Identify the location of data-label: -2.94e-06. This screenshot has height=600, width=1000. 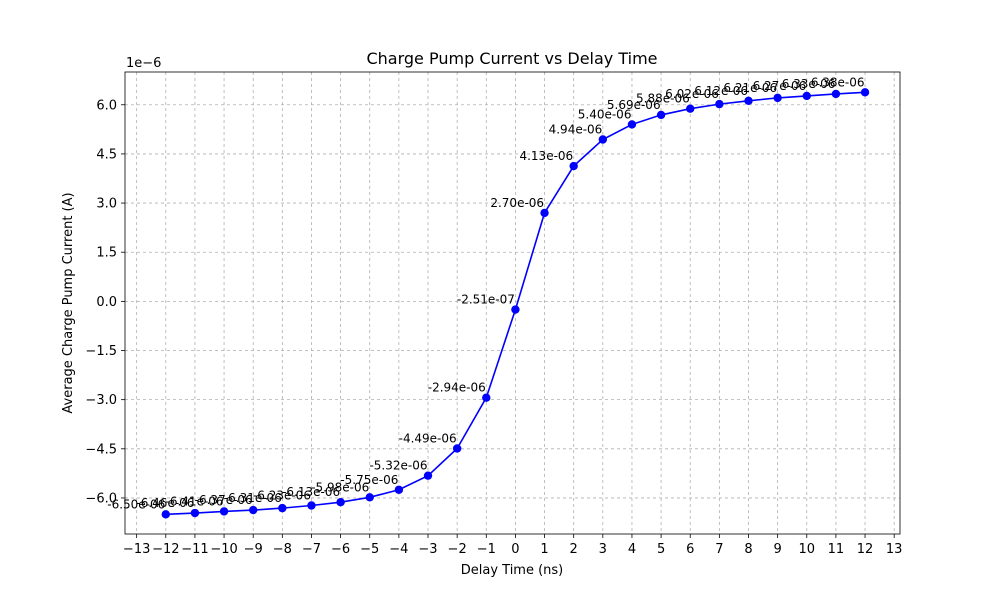
(457, 388).